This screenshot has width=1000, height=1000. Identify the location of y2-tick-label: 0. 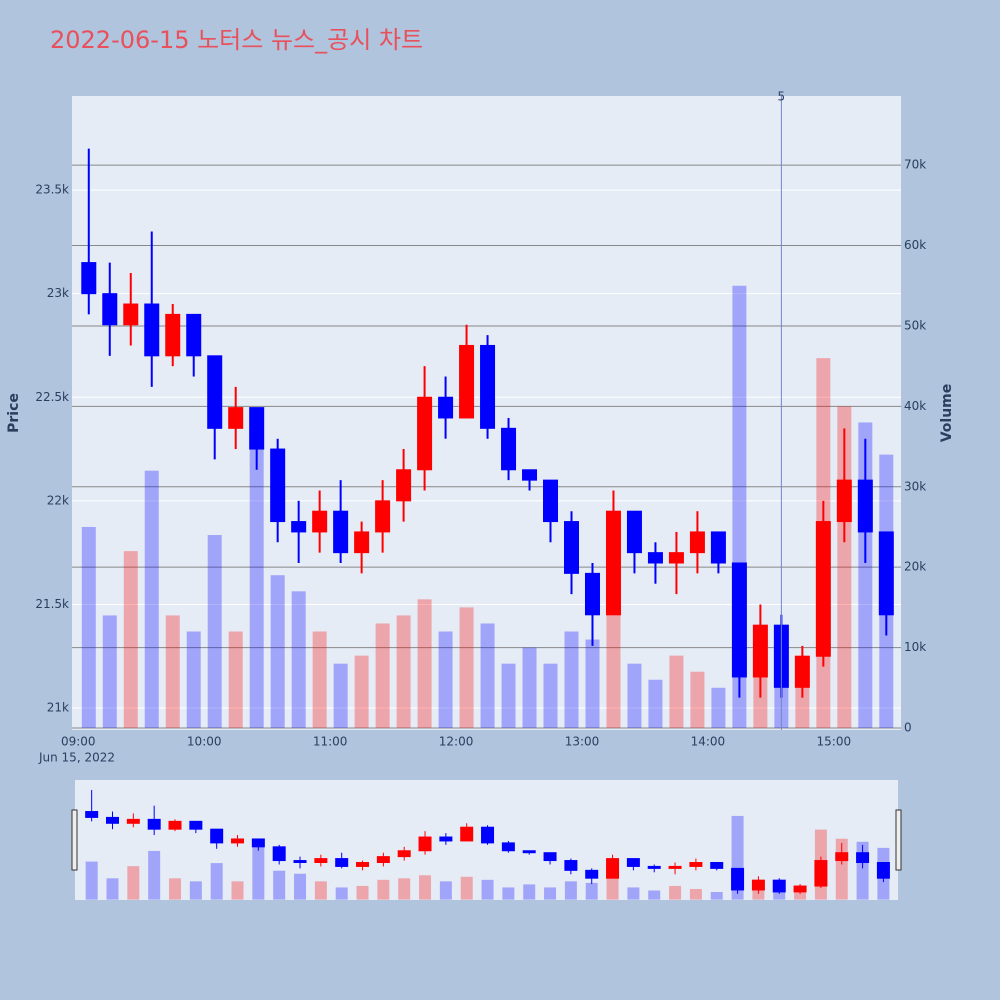
(908, 727).